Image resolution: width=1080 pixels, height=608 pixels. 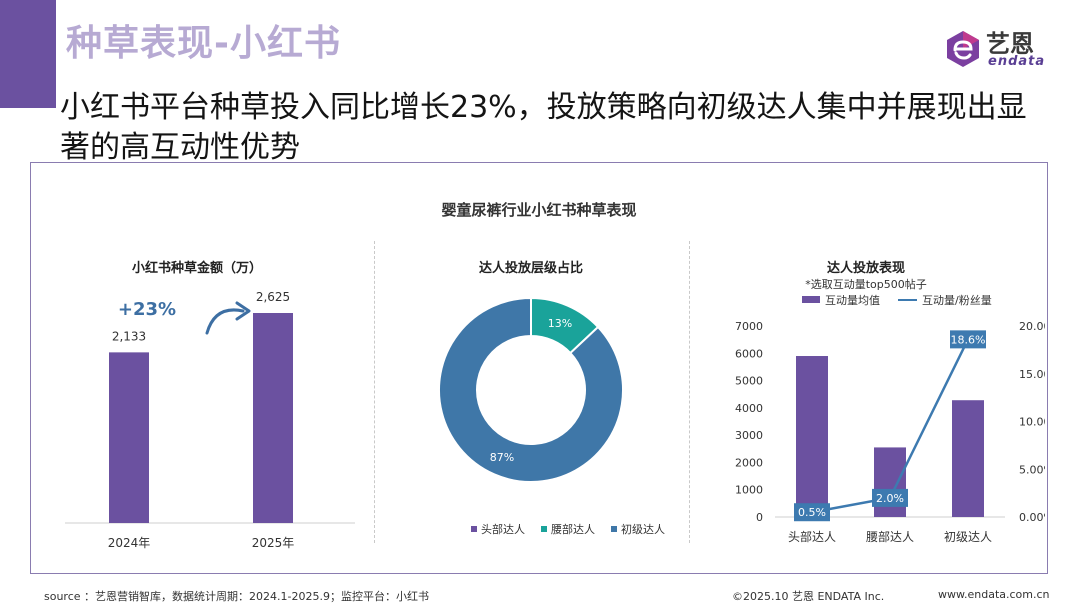 What do you see at coordinates (503, 529) in the screenshot?
I see `chart2-legend-label-0: 头部达人` at bounding box center [503, 529].